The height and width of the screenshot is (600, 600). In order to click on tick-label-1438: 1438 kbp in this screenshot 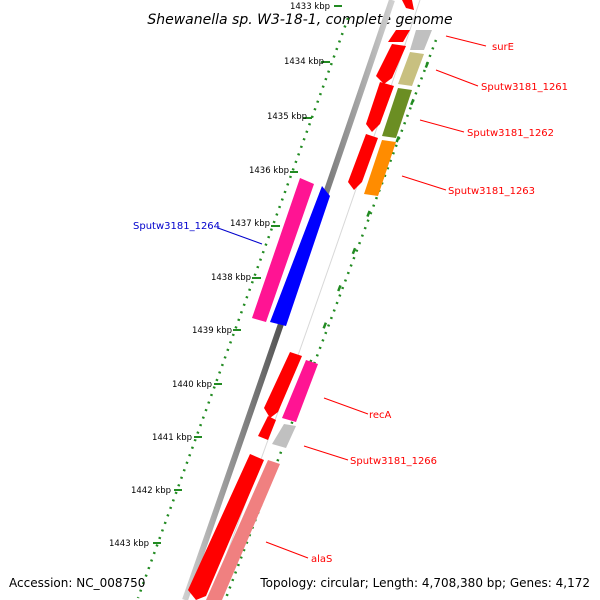, I will do `click(231, 278)`.